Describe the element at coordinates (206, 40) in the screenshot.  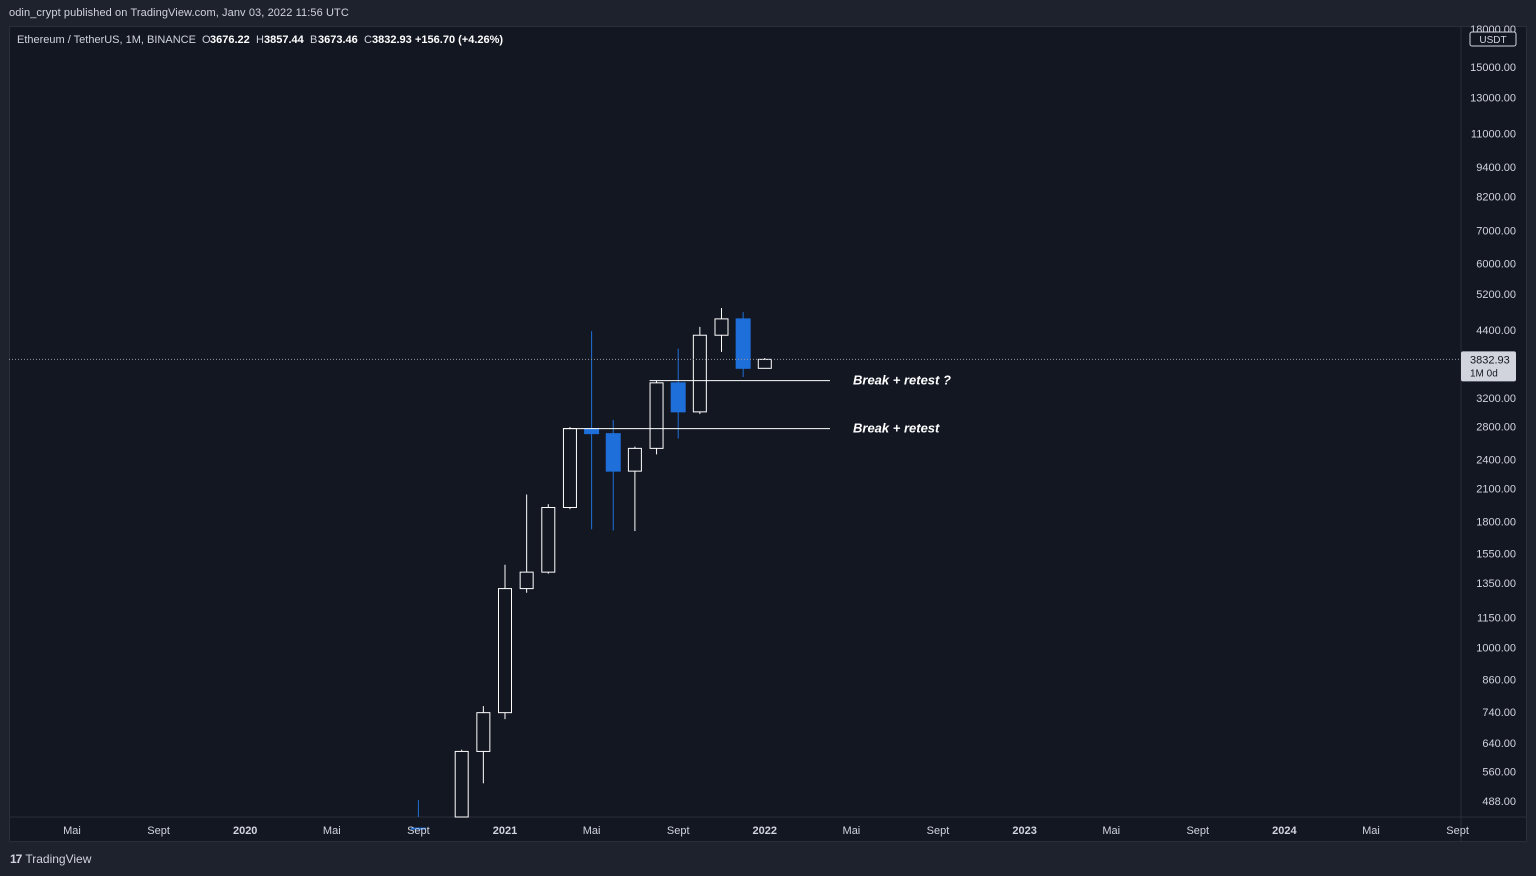
I see `legend-ohlc-label: O` at that location.